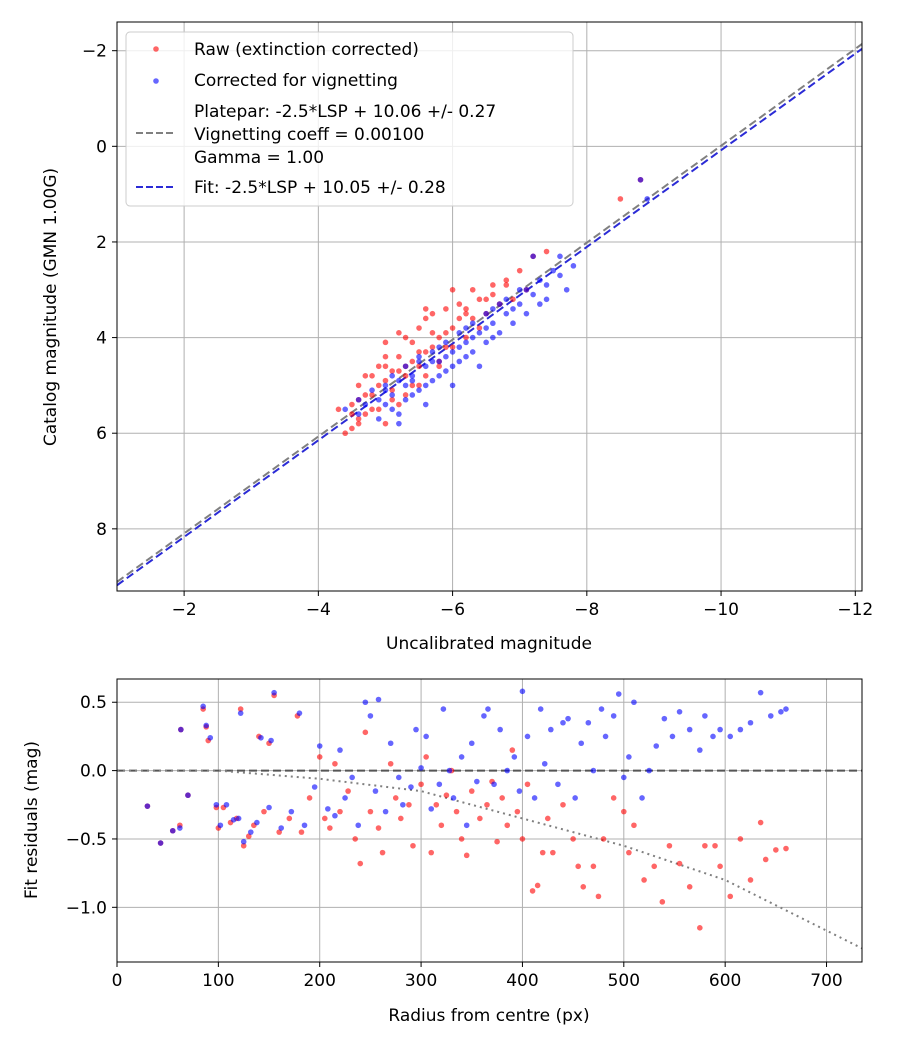 The height and width of the screenshot is (1050, 900). I want to click on legend-label-platepar: Platepar: -2.5*LSP + 10.06 +/- 0.27, so click(345, 112).